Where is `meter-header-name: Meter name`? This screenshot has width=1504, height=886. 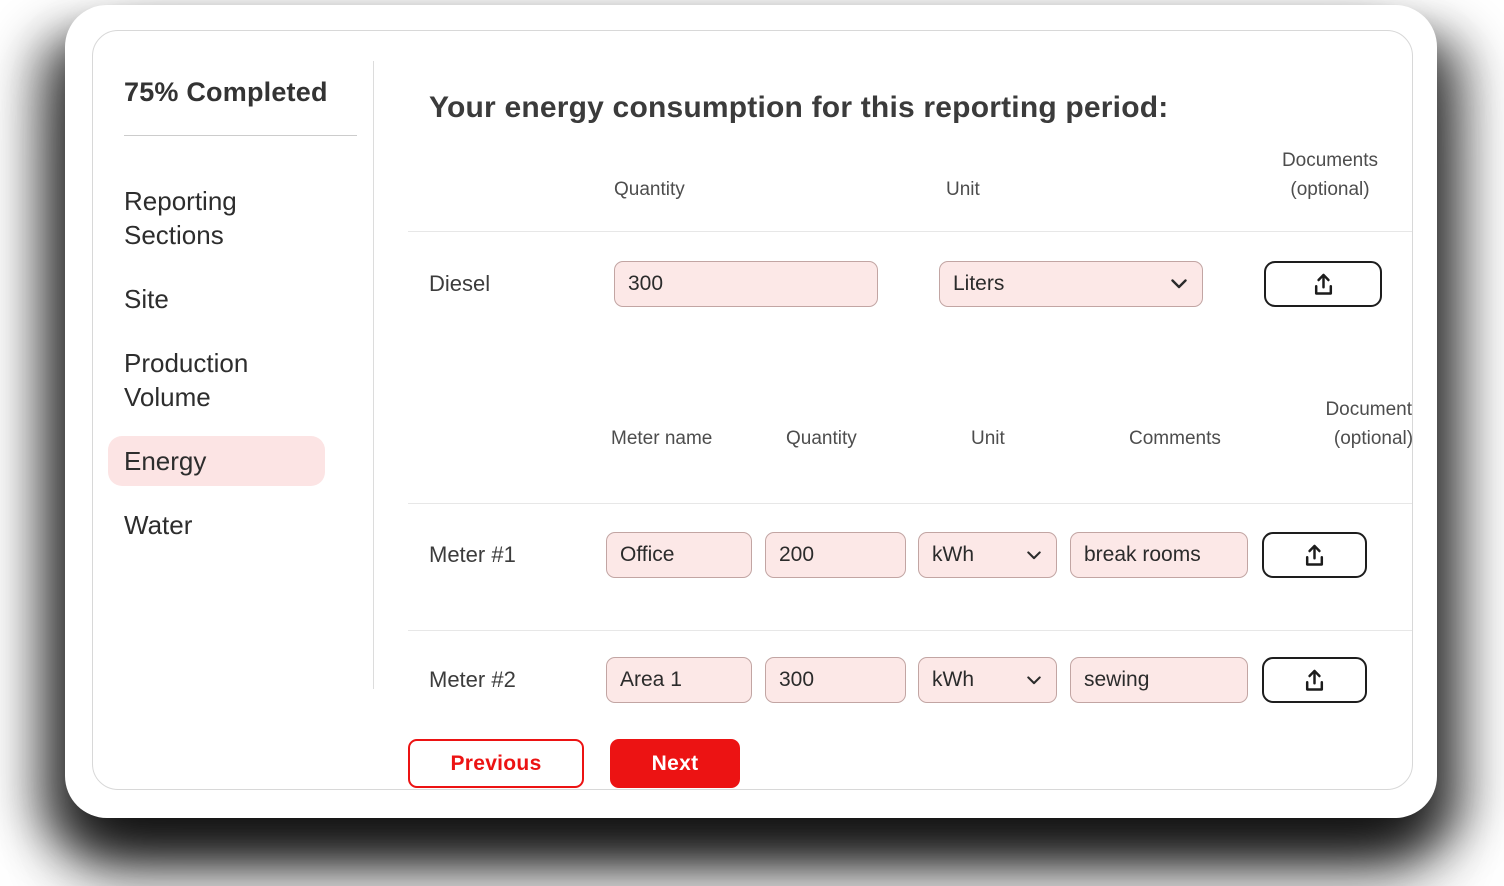 meter-header-name: Meter name is located at coordinates (662, 438).